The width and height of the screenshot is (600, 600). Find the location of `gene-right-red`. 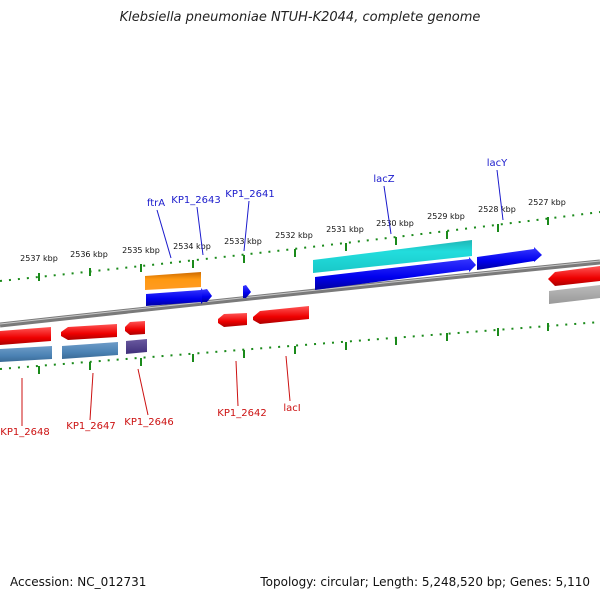

gene-right-red is located at coordinates (574, 276).